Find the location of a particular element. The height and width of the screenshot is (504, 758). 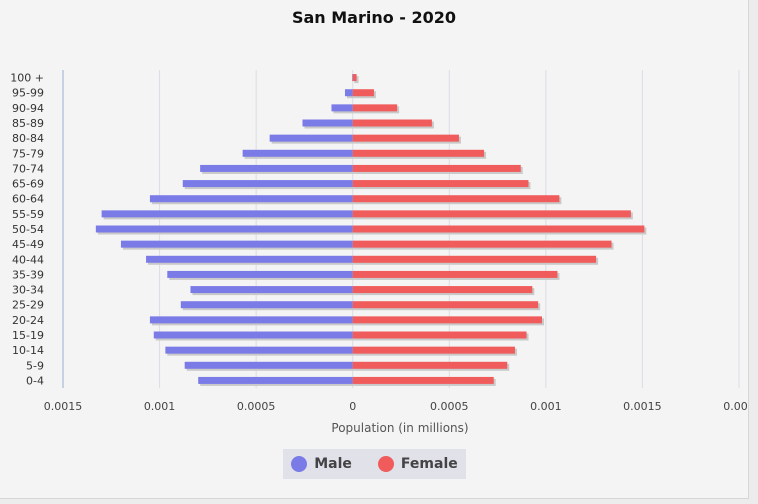

y-tick-label-3: 85-89 is located at coordinates (28, 123).